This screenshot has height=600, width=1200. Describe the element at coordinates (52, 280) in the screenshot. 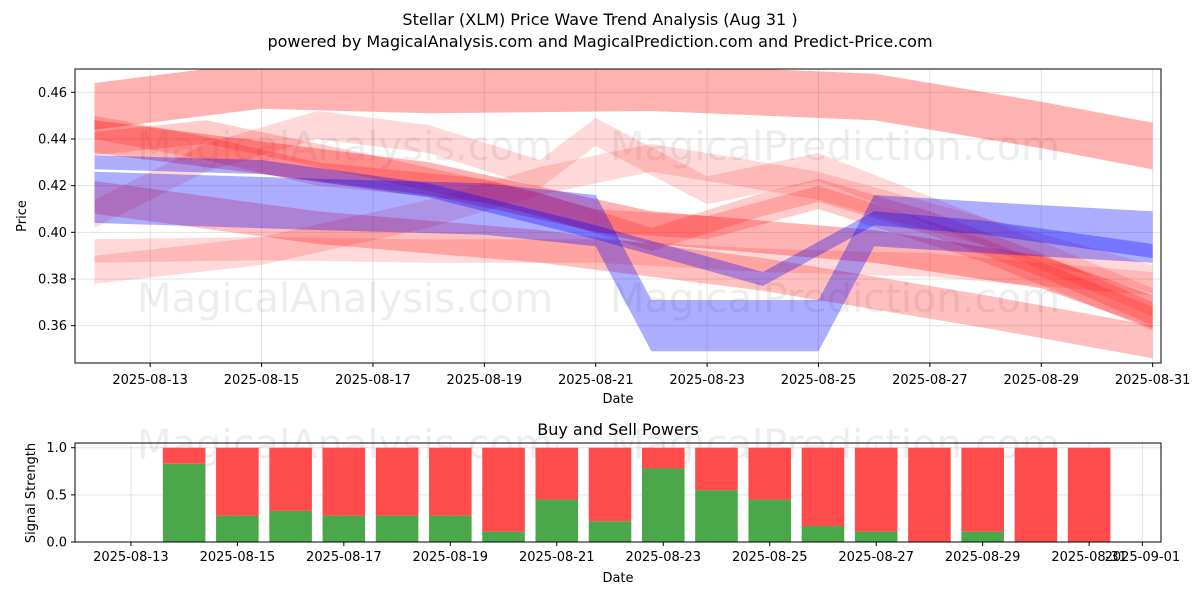

I see `price-y-tick-label: 0.38` at that location.